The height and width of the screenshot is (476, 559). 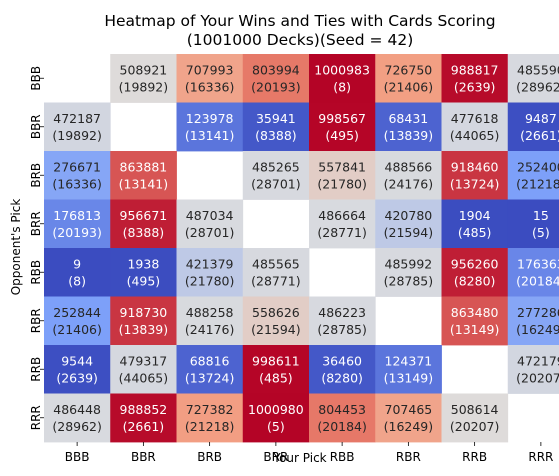 I want to click on heatmap-cell-BRR-RRB, so click(x=475, y=224).